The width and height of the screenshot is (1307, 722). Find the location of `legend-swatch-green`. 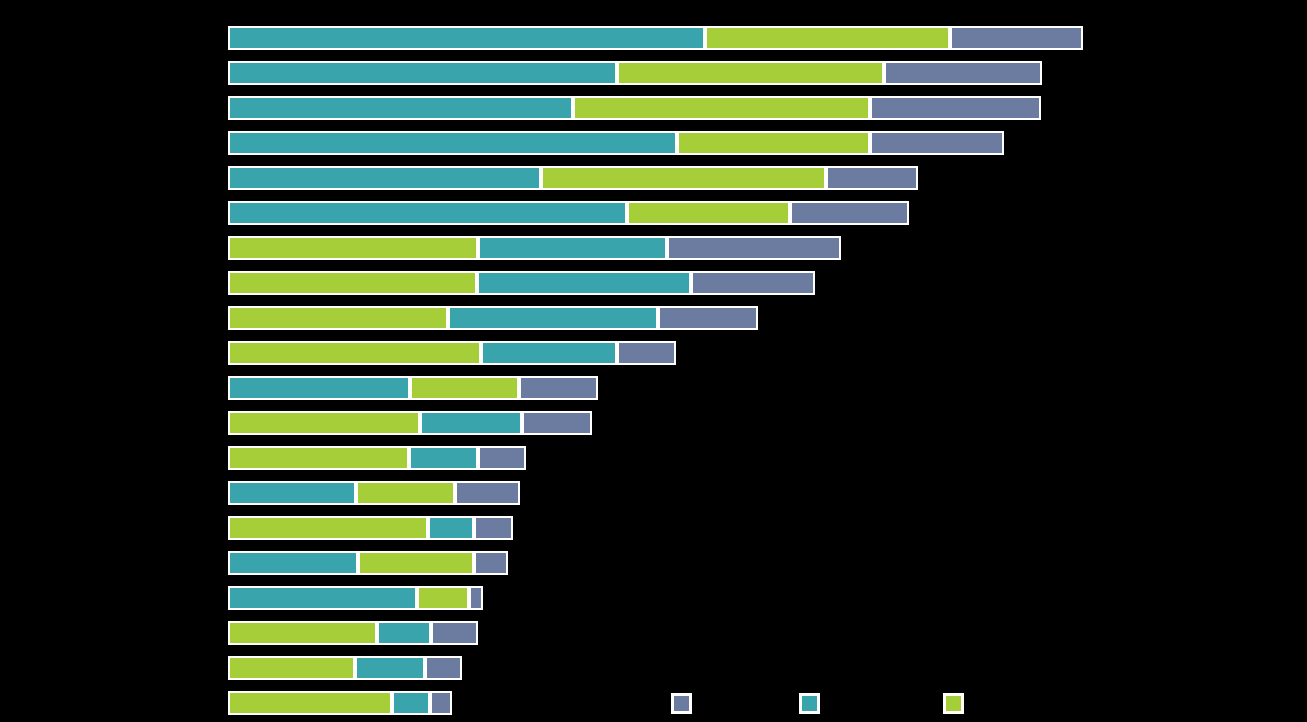

legend-swatch-green is located at coordinates (953, 703).